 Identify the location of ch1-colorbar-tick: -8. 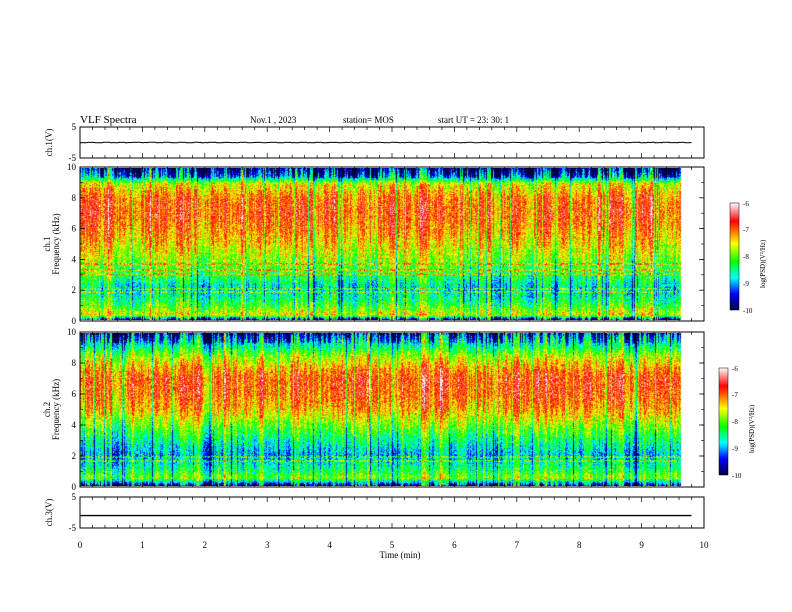
(746, 257).